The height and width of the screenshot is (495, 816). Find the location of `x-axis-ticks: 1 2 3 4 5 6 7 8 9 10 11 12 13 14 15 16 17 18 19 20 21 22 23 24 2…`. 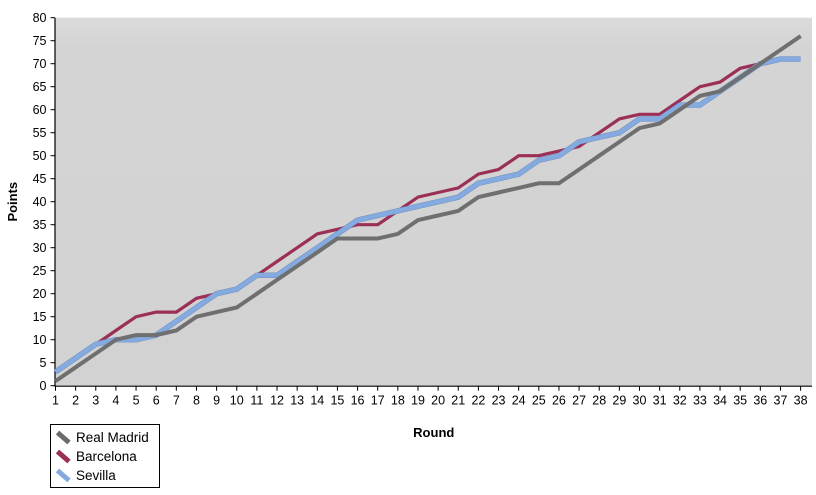

x-axis-ticks: 1 2 3 4 5 6 7 8 9 10 11 12 13 14 15 16 17 18 19 20 21 22 23 24 2… is located at coordinates (430, 397).